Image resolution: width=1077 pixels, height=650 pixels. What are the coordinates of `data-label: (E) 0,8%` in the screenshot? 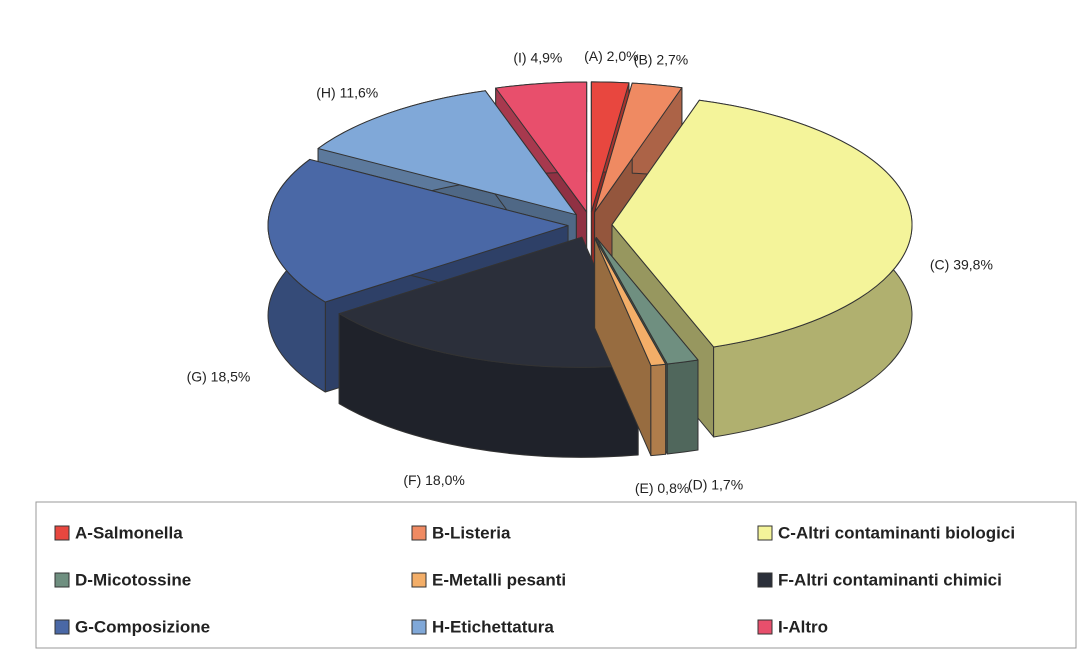 It's located at (662, 488).